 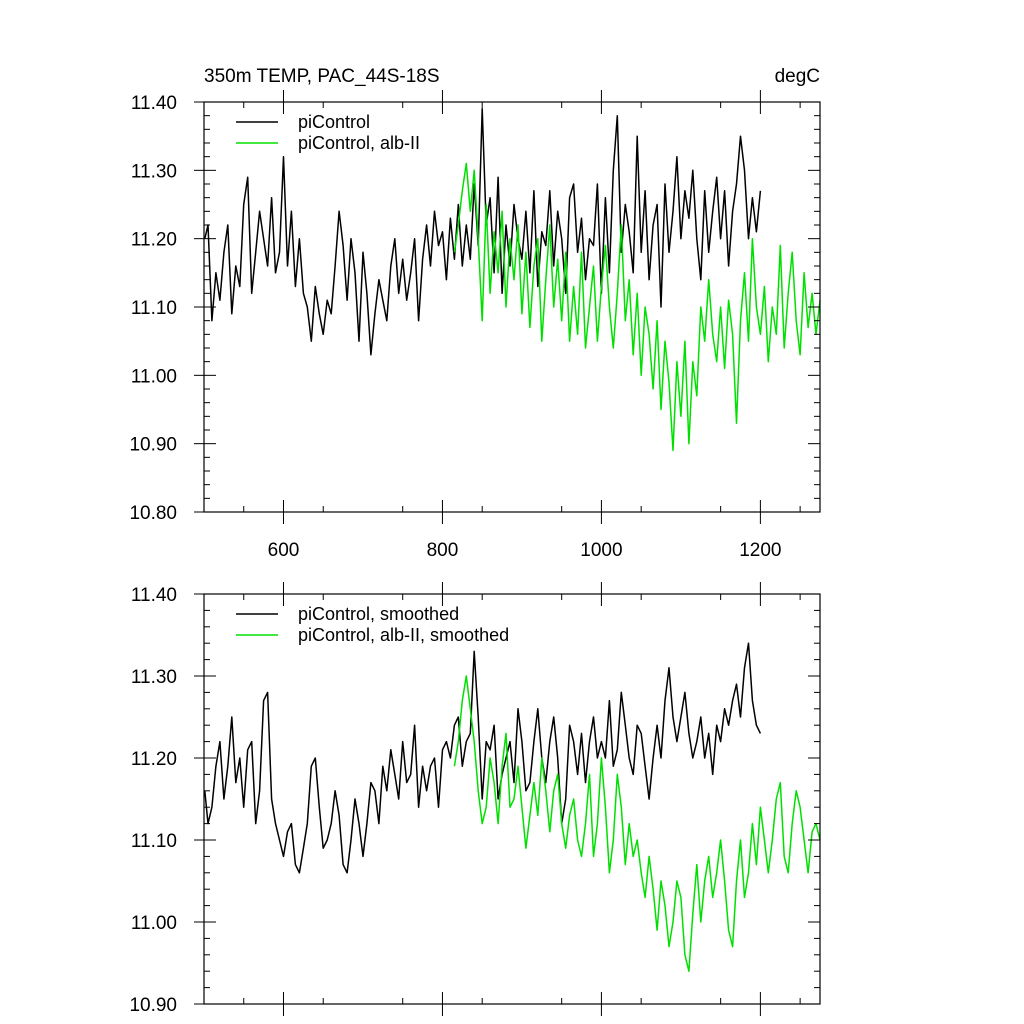 I want to click on bottom-y-tick-label: 11.30, so click(x=154, y=677).